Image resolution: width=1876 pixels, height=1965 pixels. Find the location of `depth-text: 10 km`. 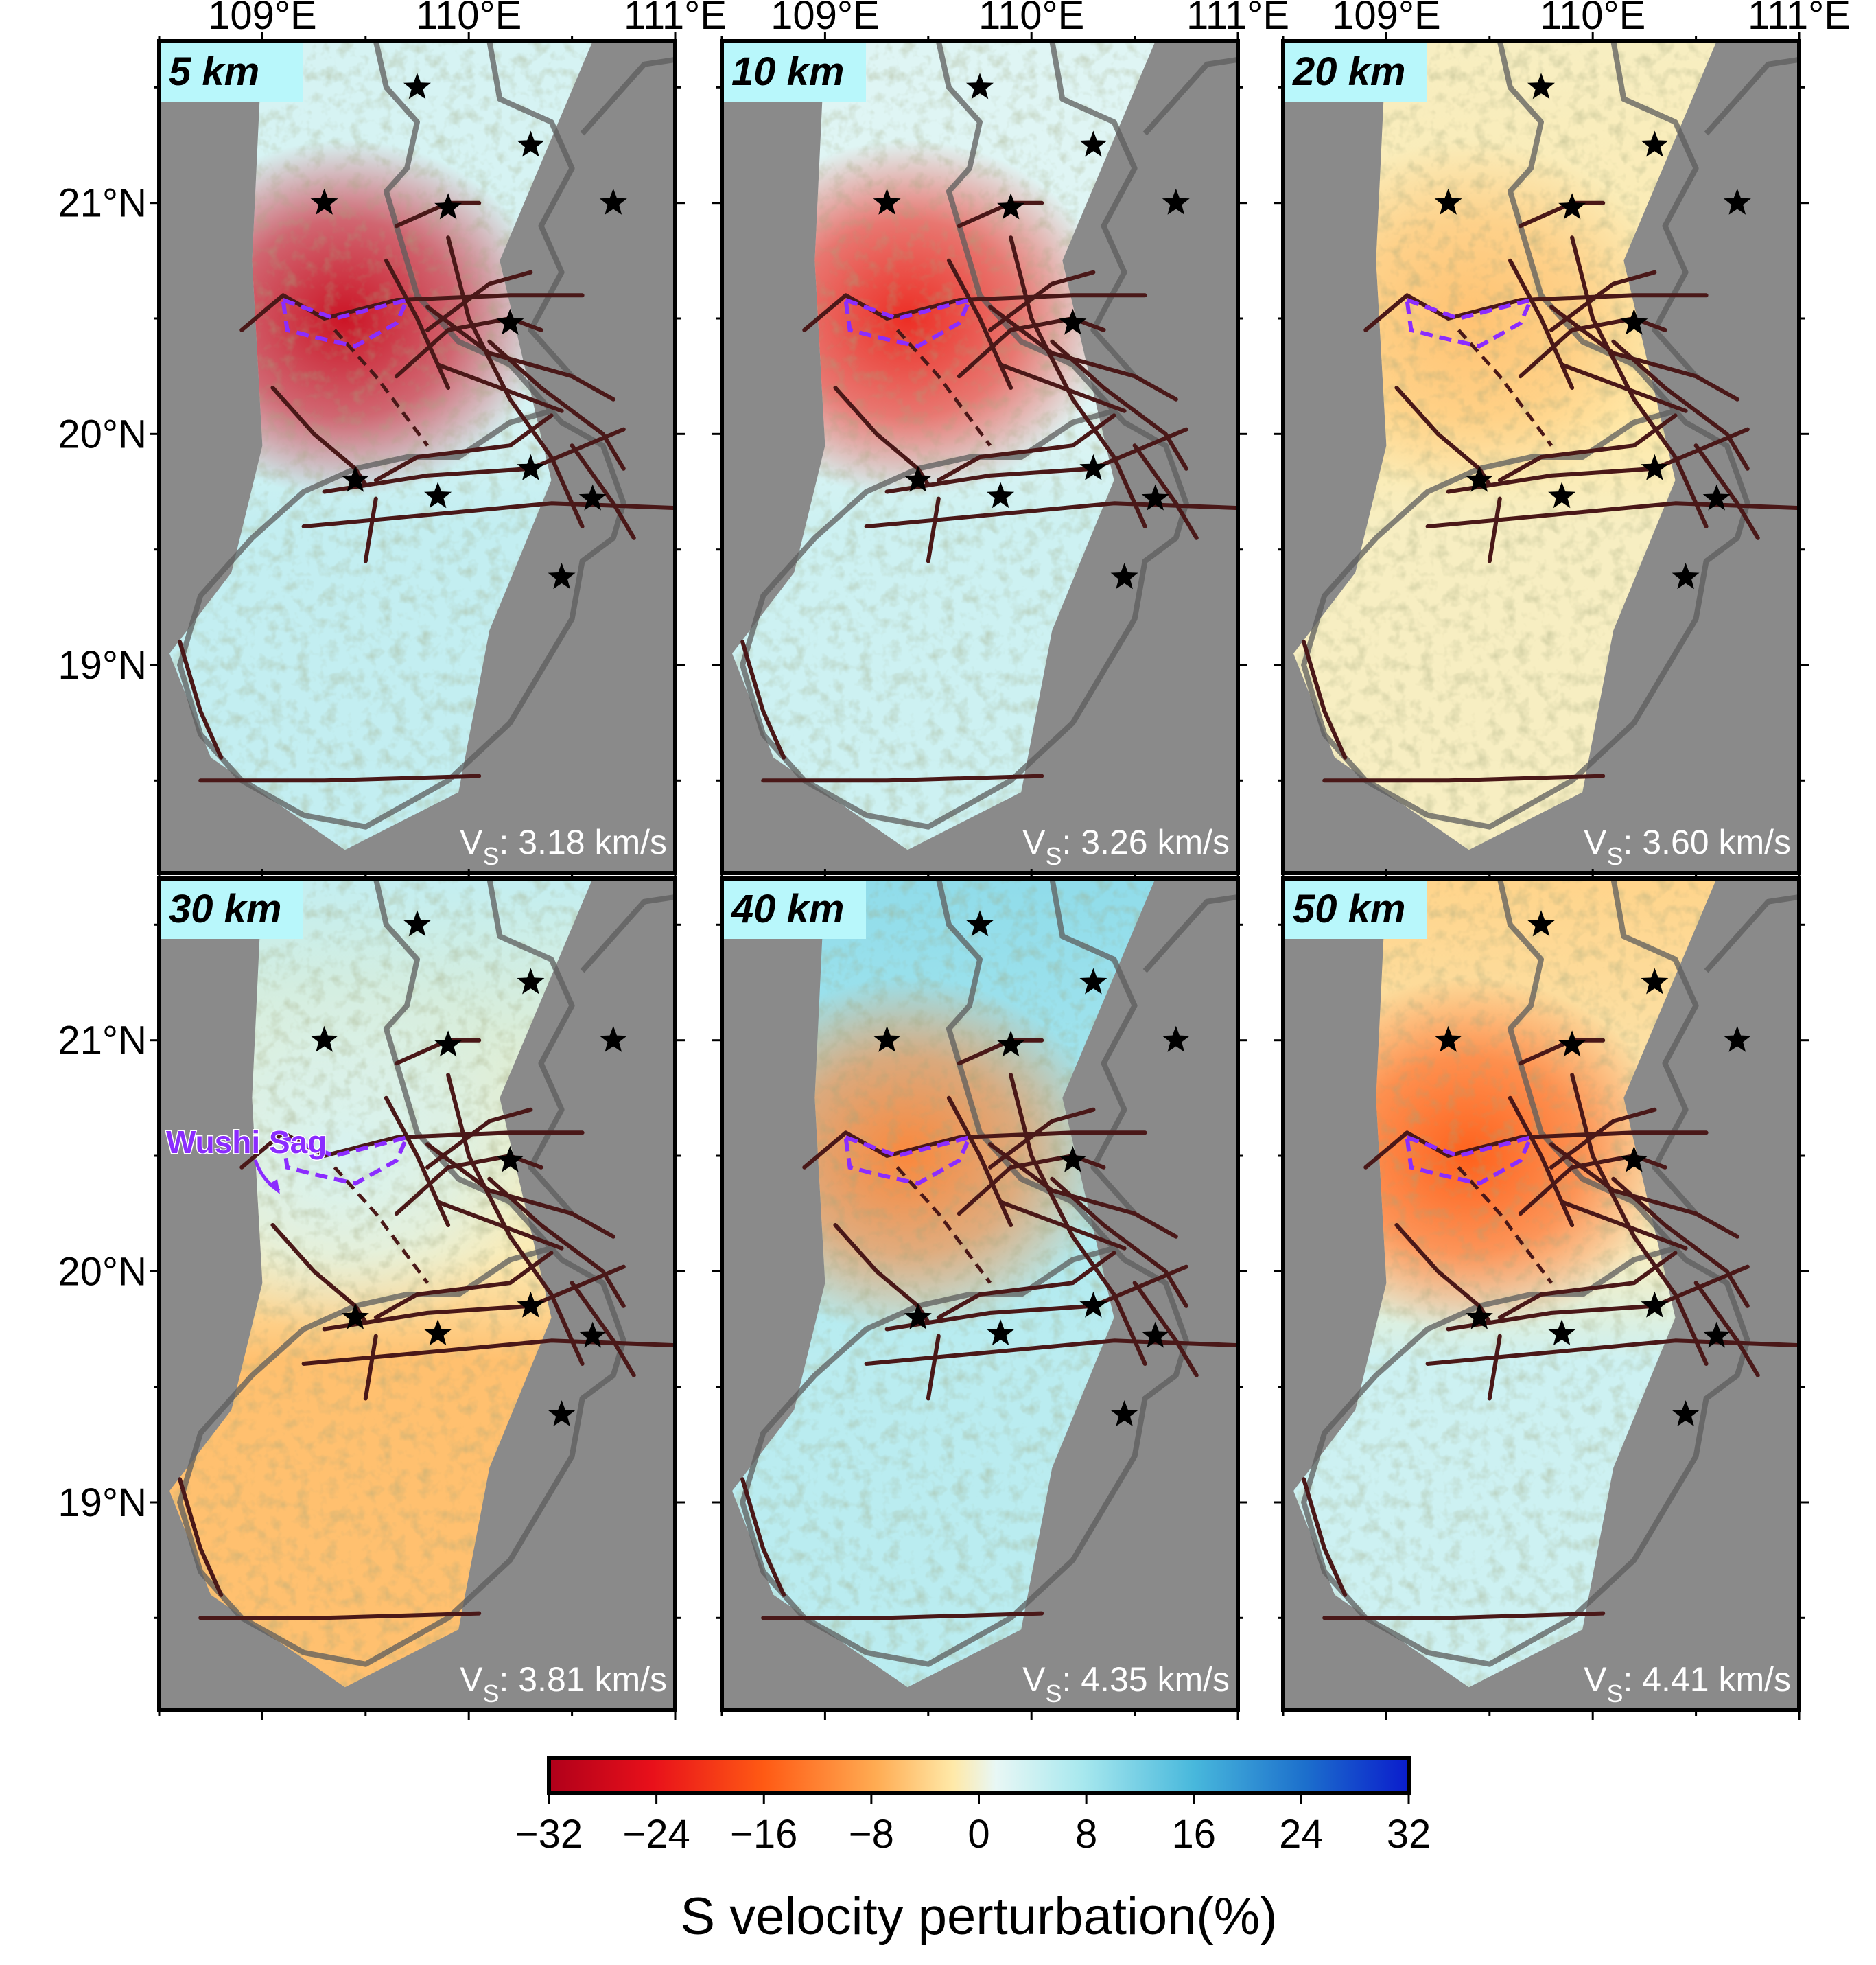

depth-text: 10 km is located at coordinates (787, 71).